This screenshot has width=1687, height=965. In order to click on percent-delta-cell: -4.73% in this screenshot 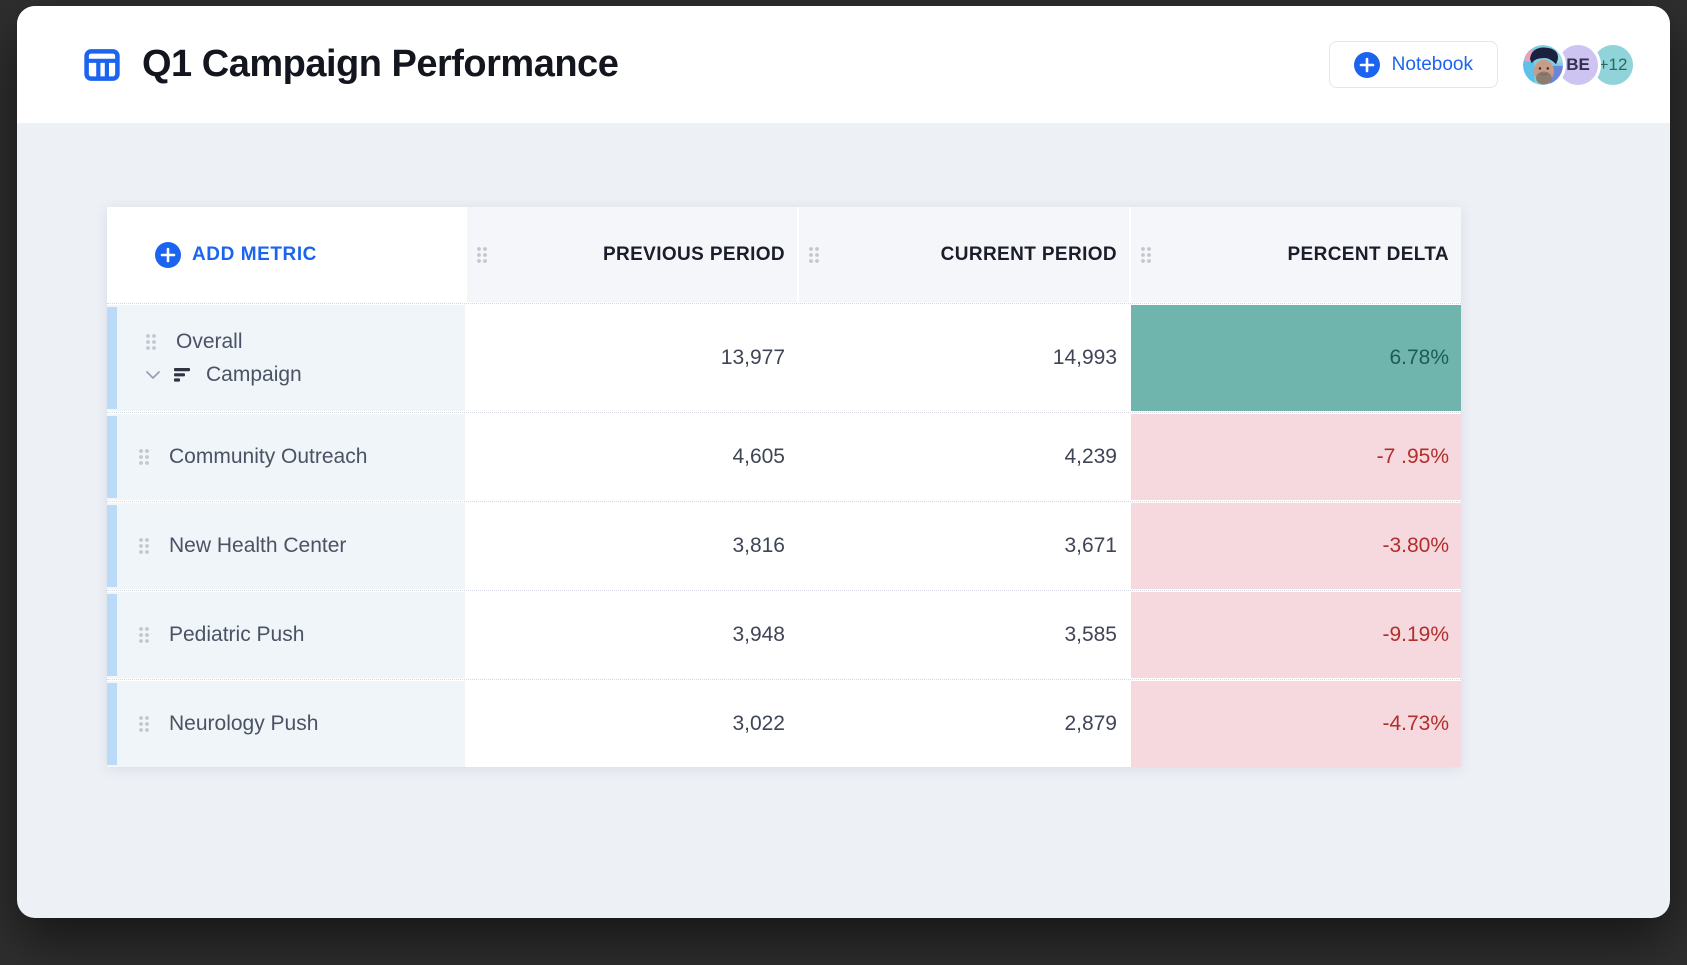, I will do `click(1296, 724)`.